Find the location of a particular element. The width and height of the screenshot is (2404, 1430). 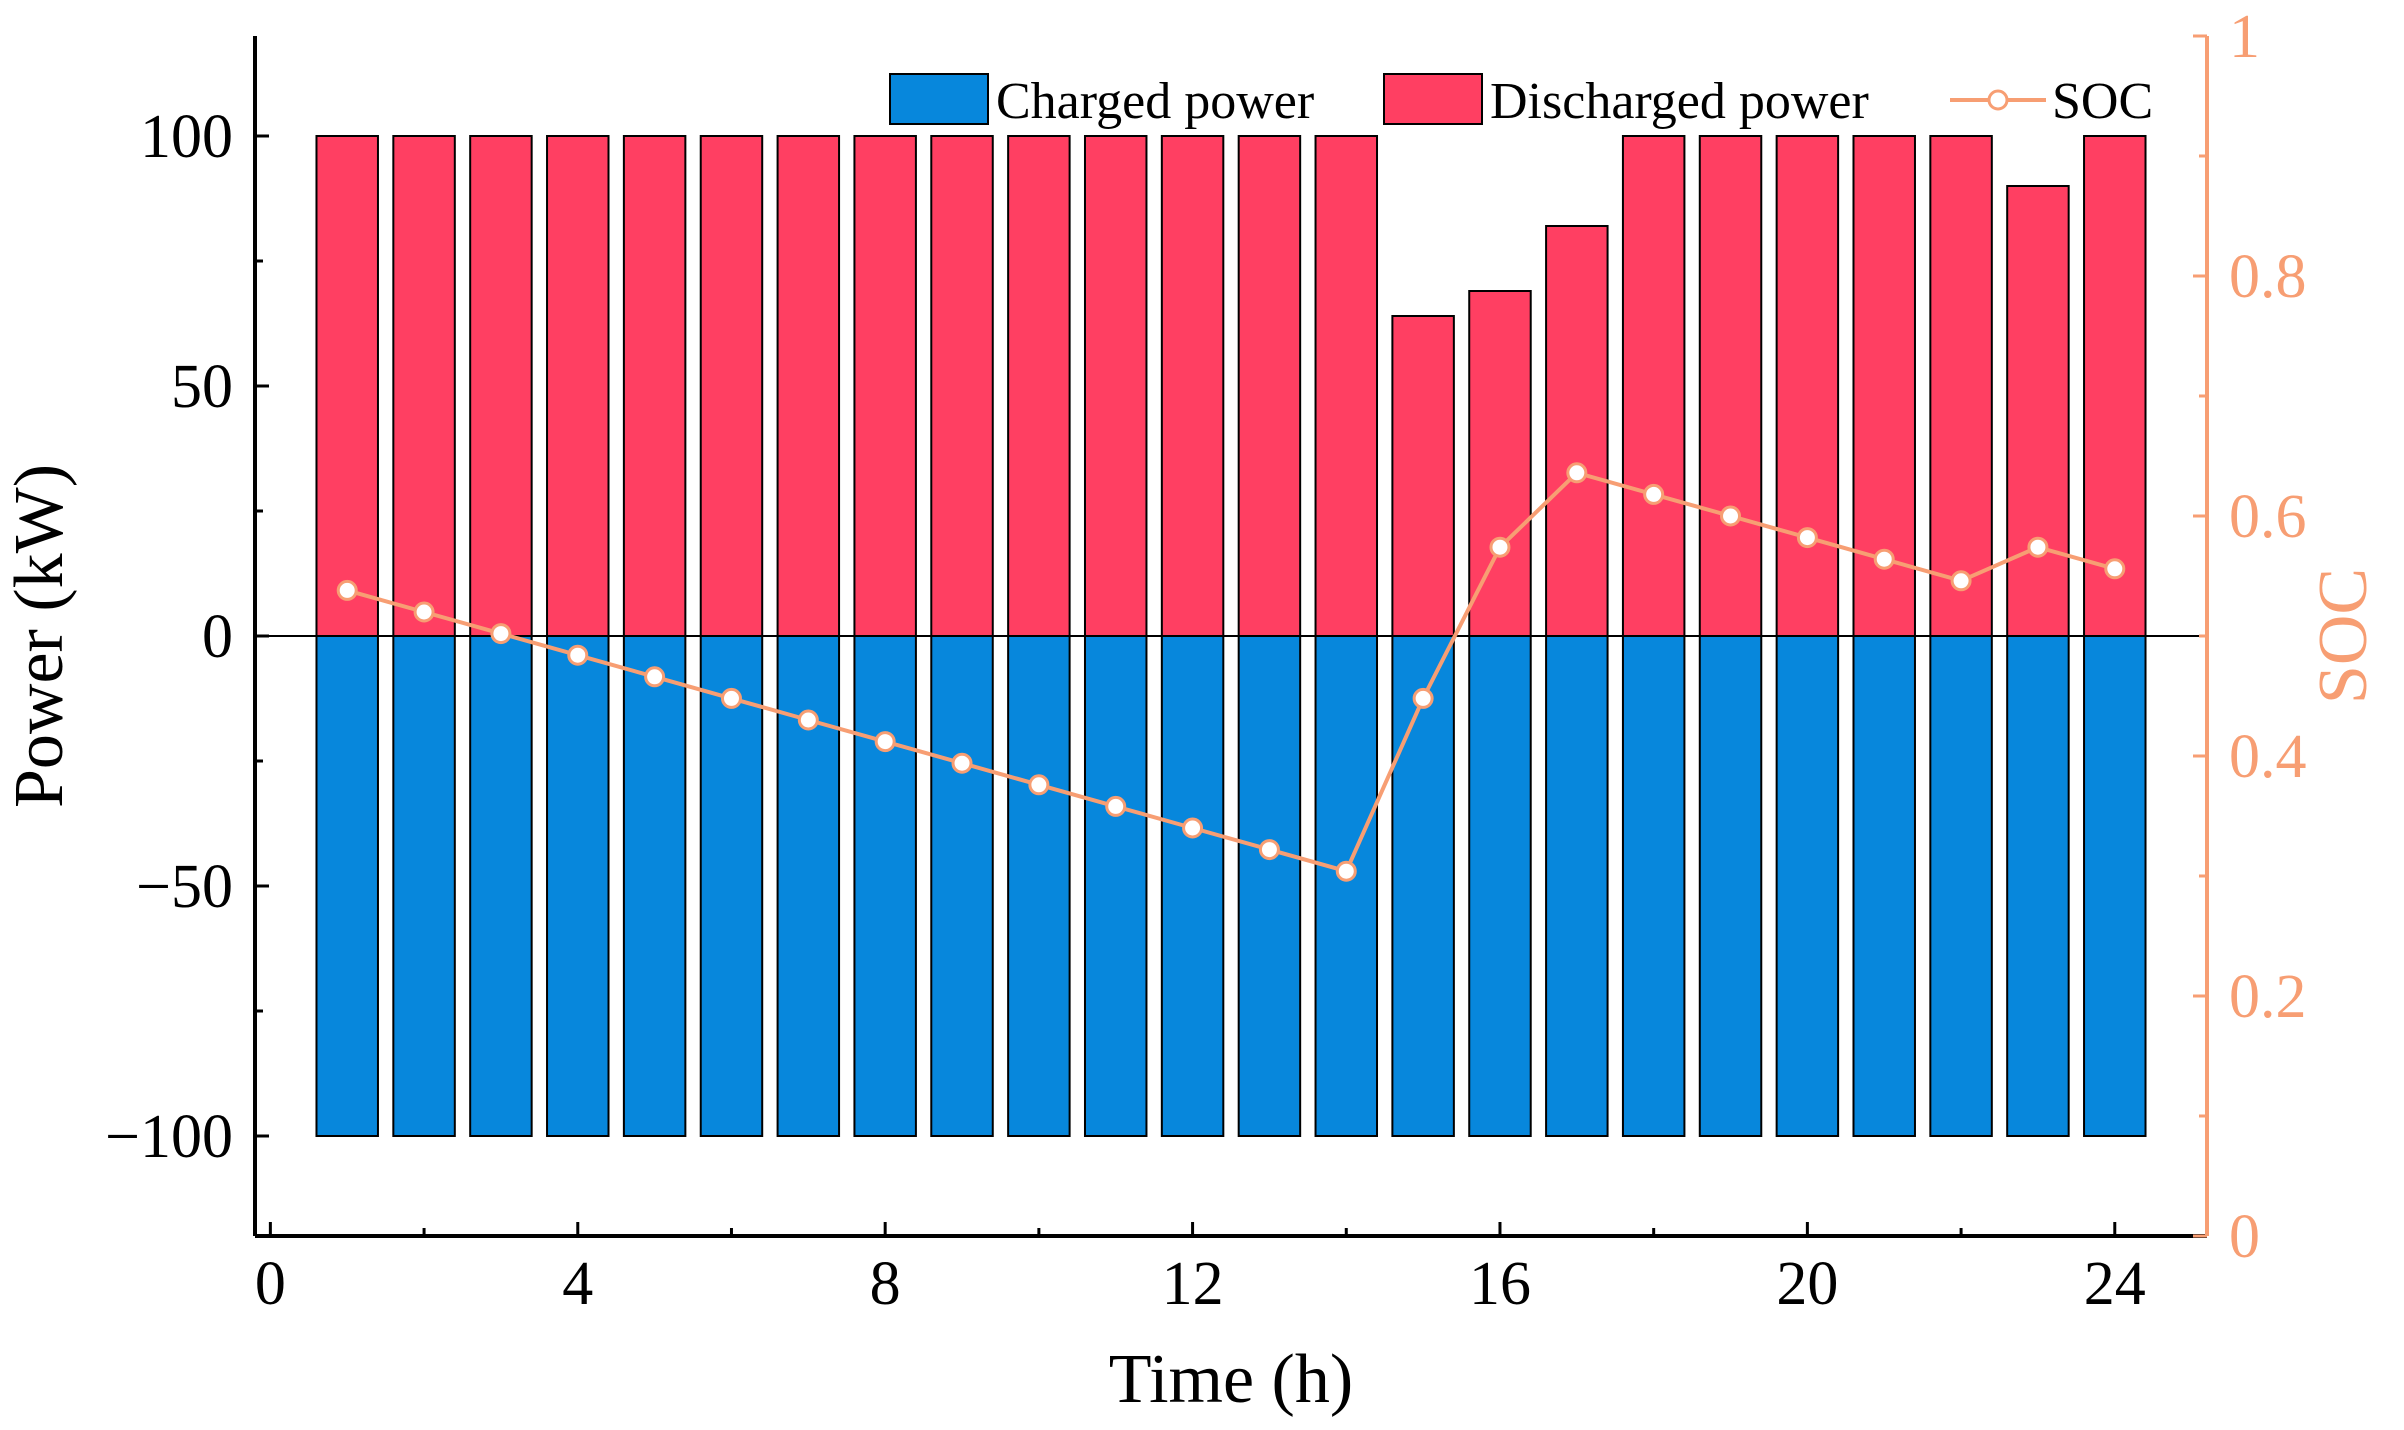

bar-discharged-h17 is located at coordinates (1577, 431).